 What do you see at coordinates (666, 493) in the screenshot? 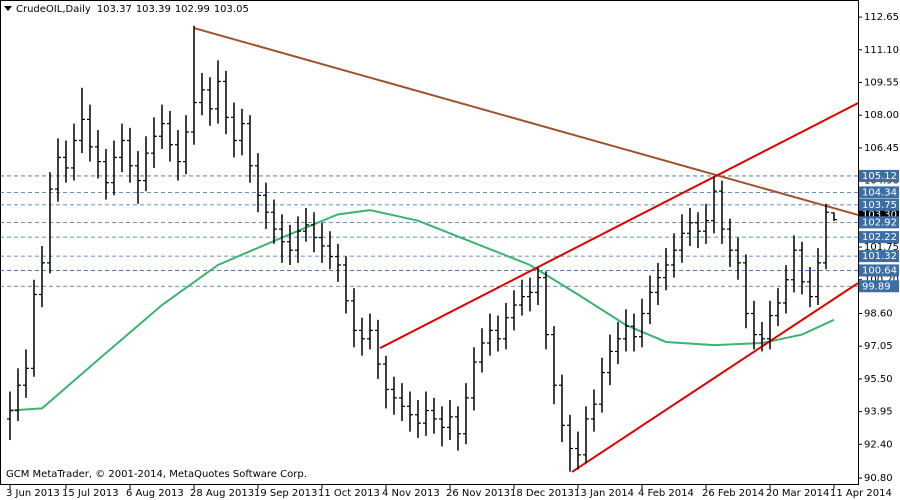
I see `x-tick-label: 4 Feb 2014` at bounding box center [666, 493].